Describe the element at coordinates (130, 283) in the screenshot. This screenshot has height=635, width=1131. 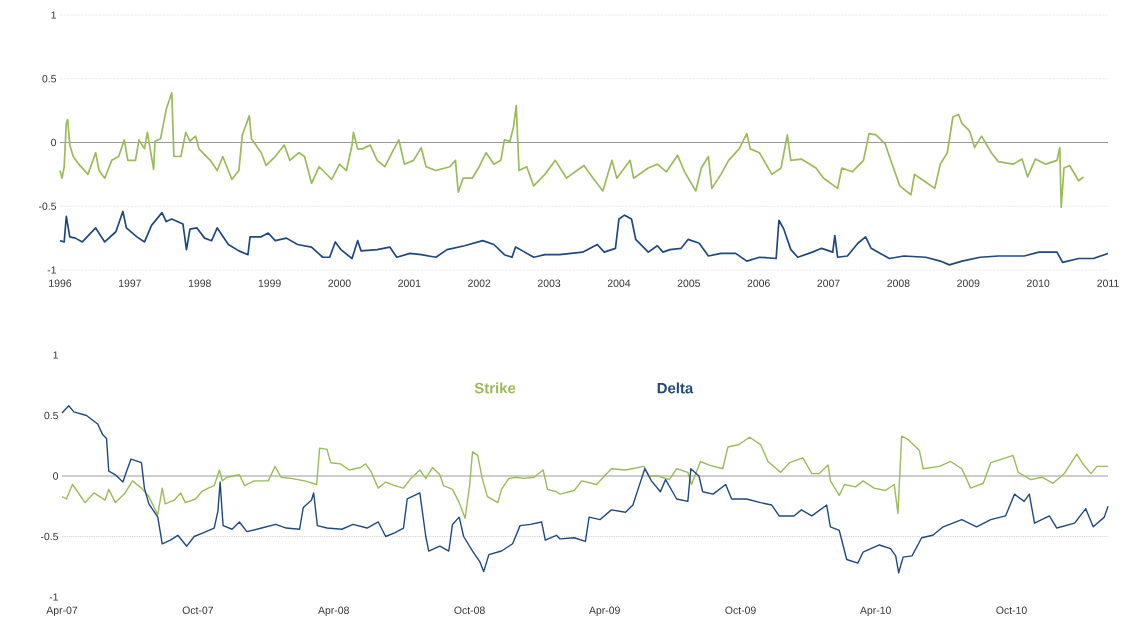
I see `x-tick-label: 1997` at that location.